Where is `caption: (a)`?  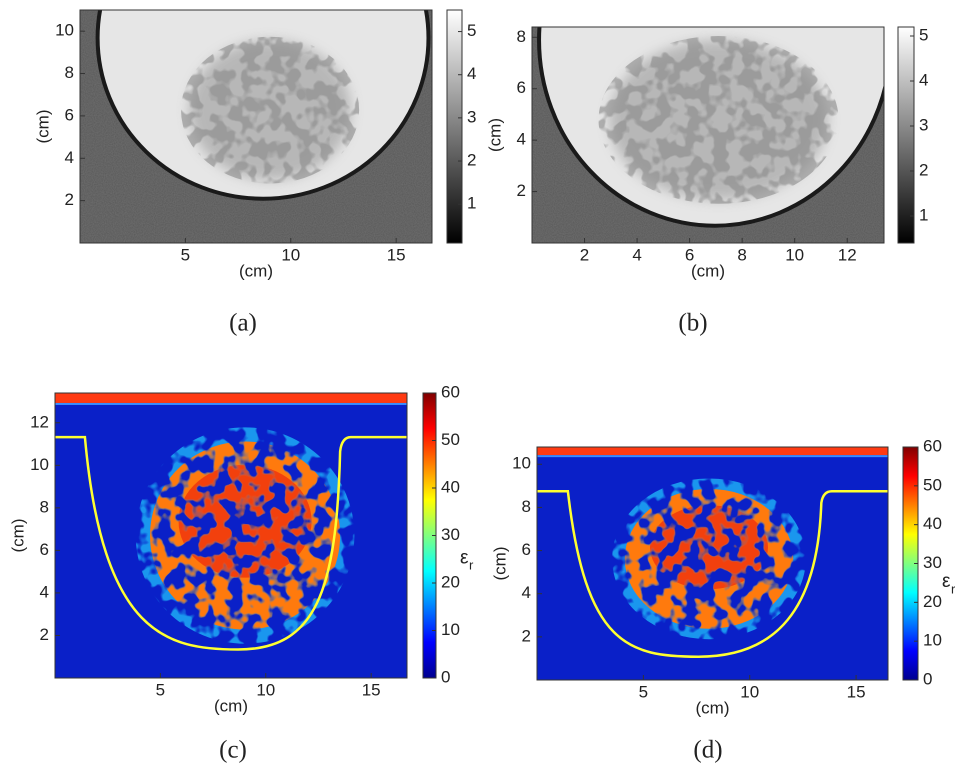
caption: (a) is located at coordinates (243, 323).